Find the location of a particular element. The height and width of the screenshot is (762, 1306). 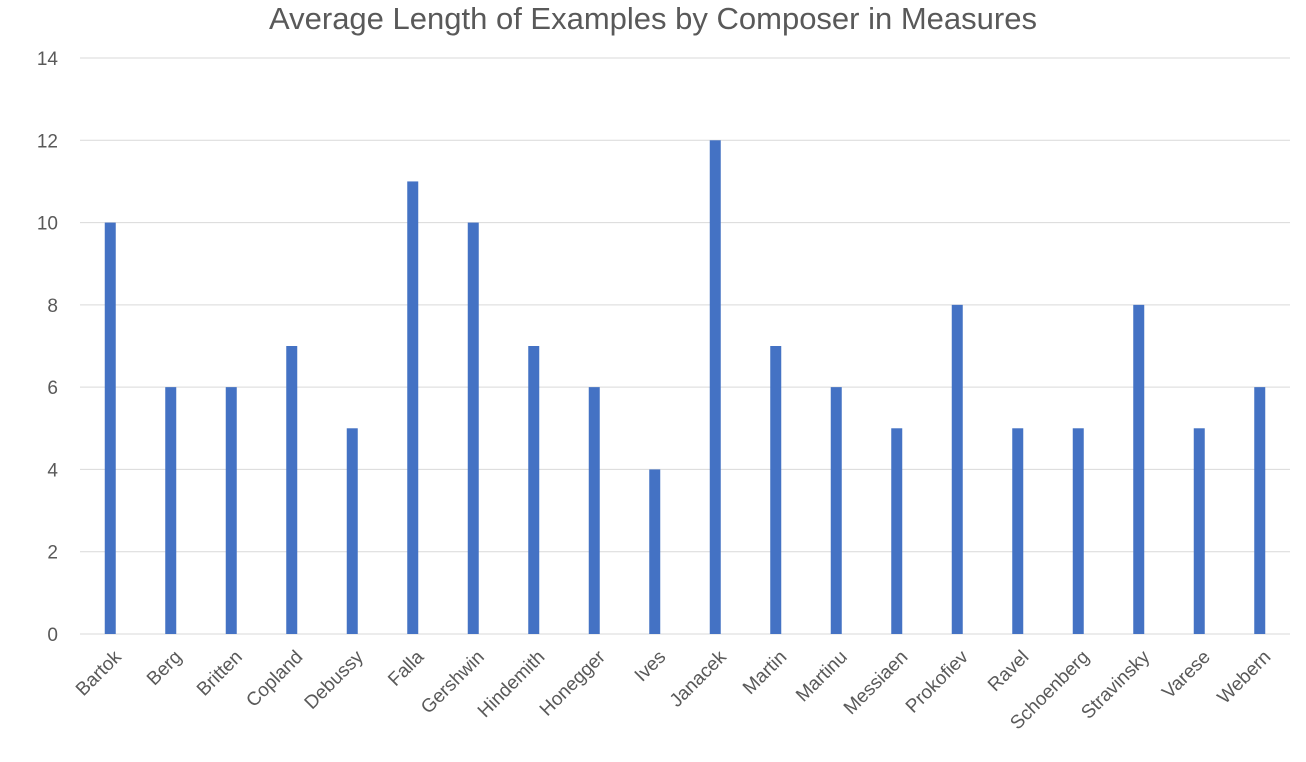

x-tick-label: Berg is located at coordinates (164, 668).